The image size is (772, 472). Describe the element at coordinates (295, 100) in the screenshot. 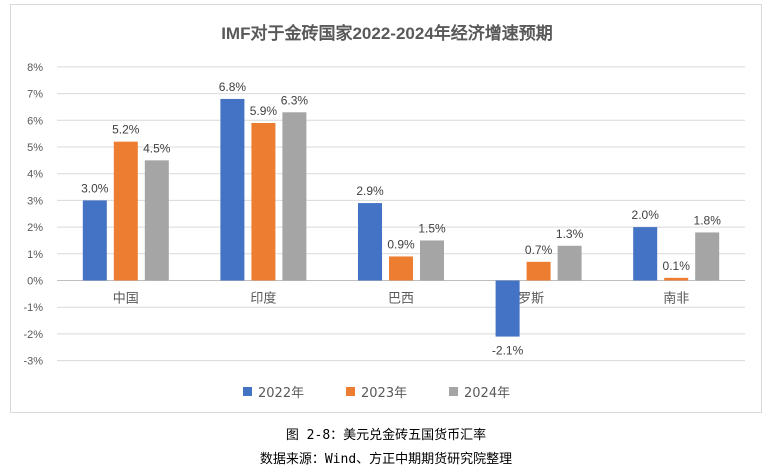

I see `data-label: 6.3%` at that location.